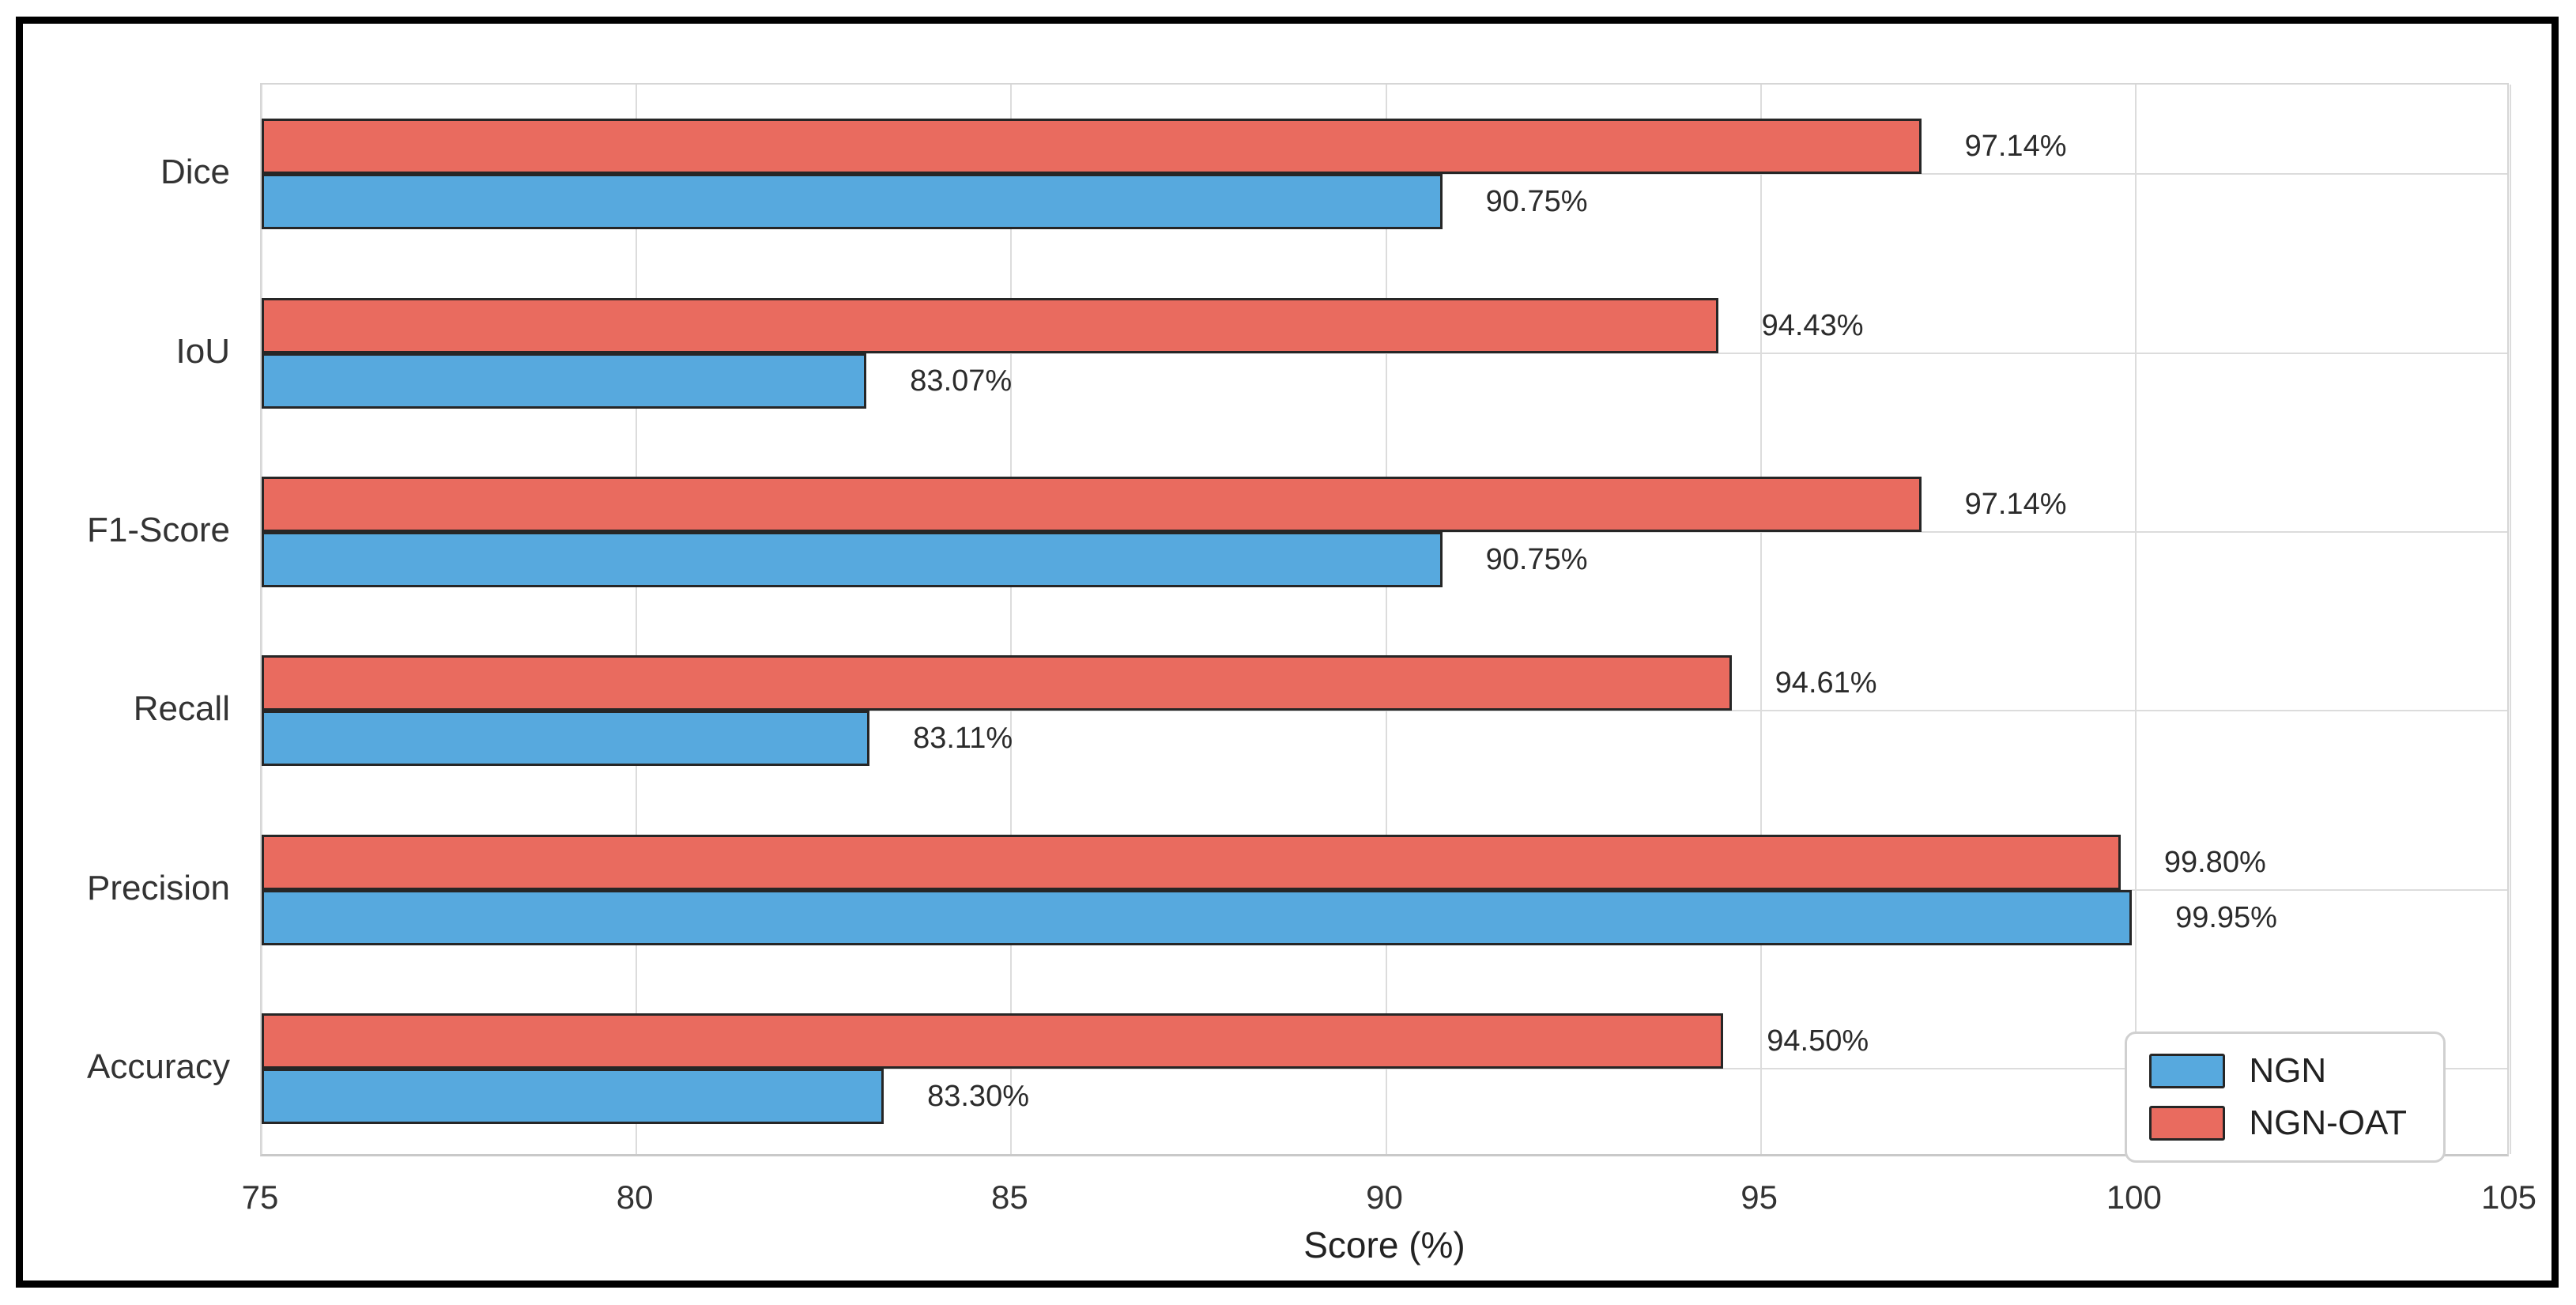 The width and height of the screenshot is (2576, 1305). Describe the element at coordinates (2187, 1123) in the screenshot. I see `legend-swatch-ngn-oat` at that location.